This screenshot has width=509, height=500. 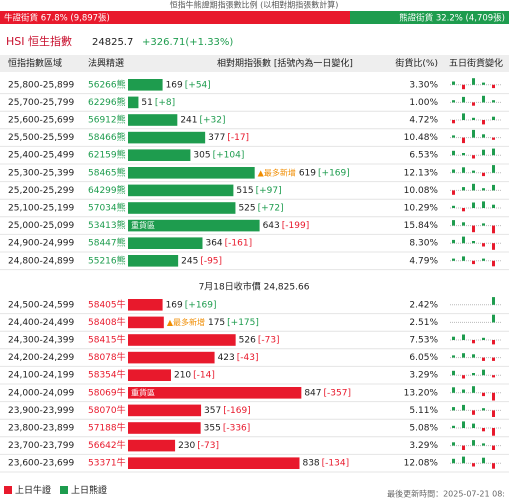 I want to click on ratio: 13.20%, so click(x=421, y=393).